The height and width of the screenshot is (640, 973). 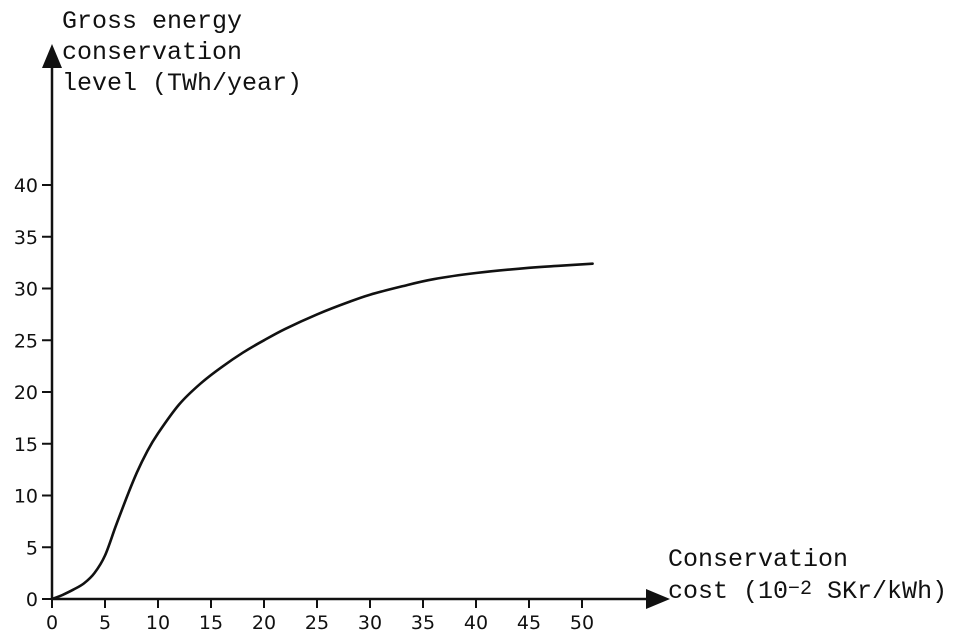 I want to click on y-tick-label: 35, so click(x=26, y=238).